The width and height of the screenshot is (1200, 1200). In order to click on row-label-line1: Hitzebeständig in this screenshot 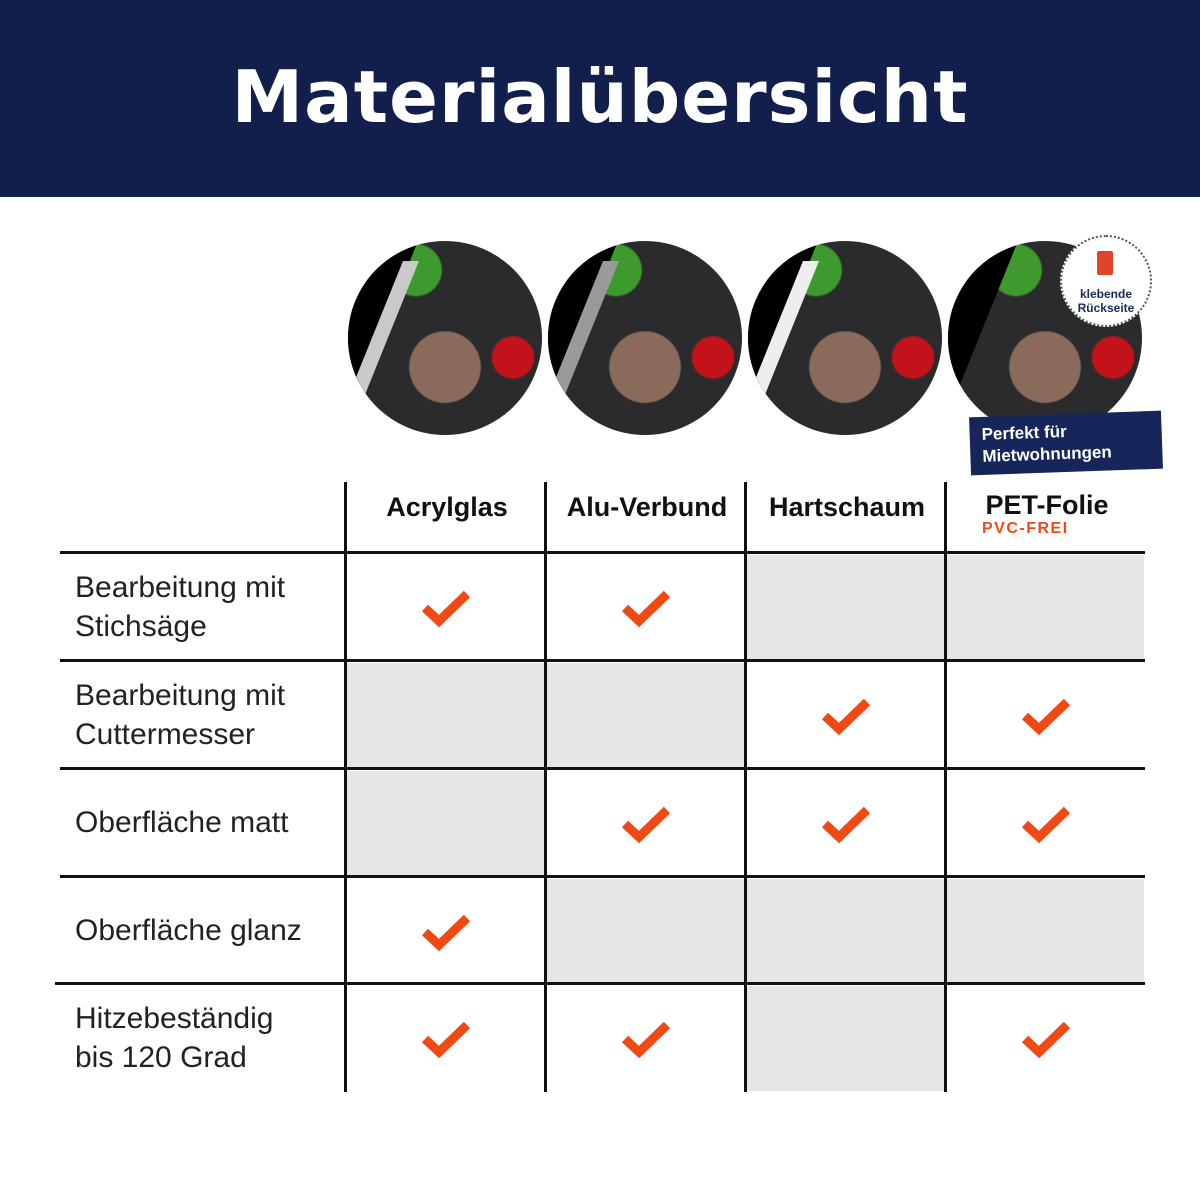, I will do `click(174, 1018)`.